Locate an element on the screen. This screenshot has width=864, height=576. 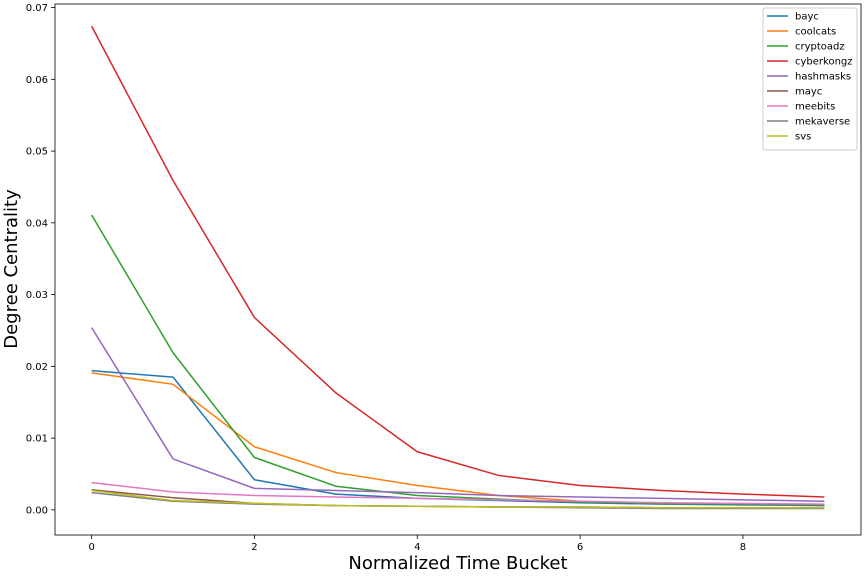
series-line-svs is located at coordinates (458, 499).